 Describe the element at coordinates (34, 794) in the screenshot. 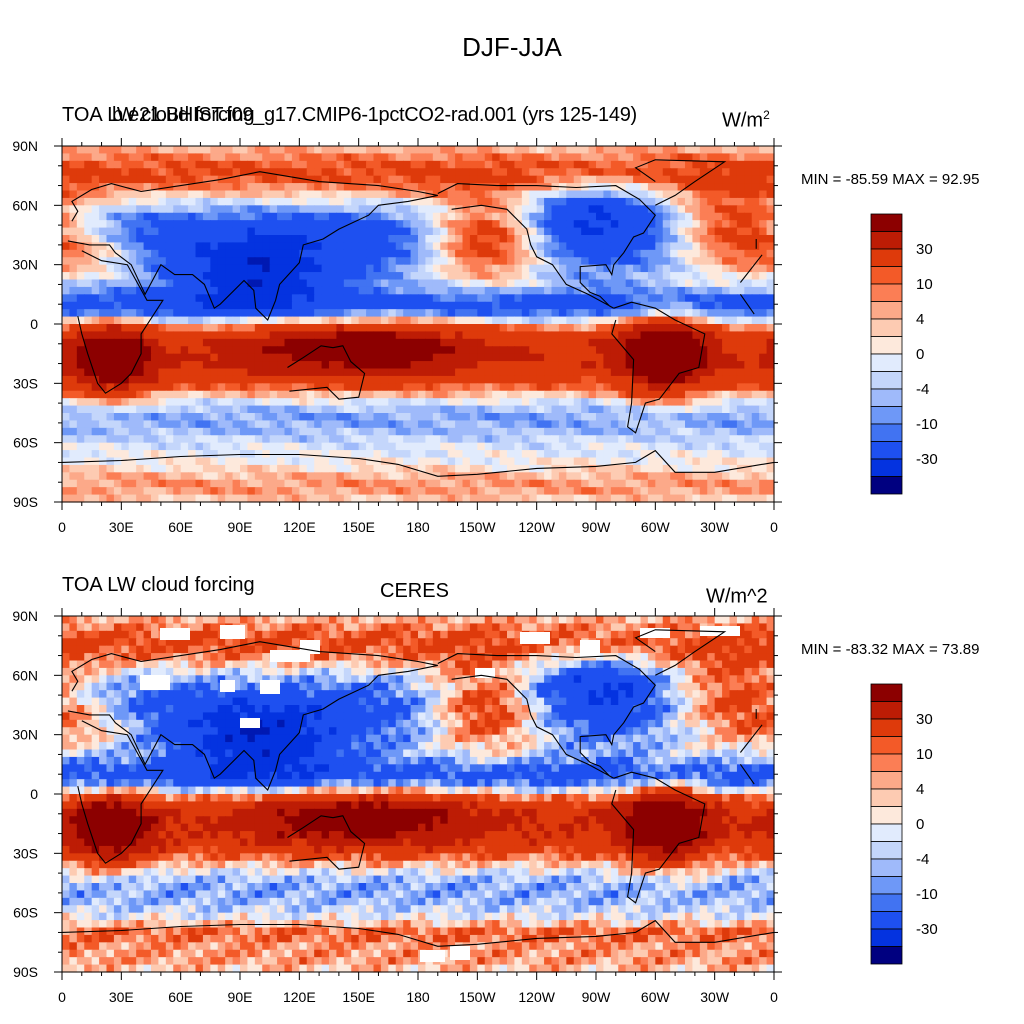

I see `lat-tick-label: 0` at that location.